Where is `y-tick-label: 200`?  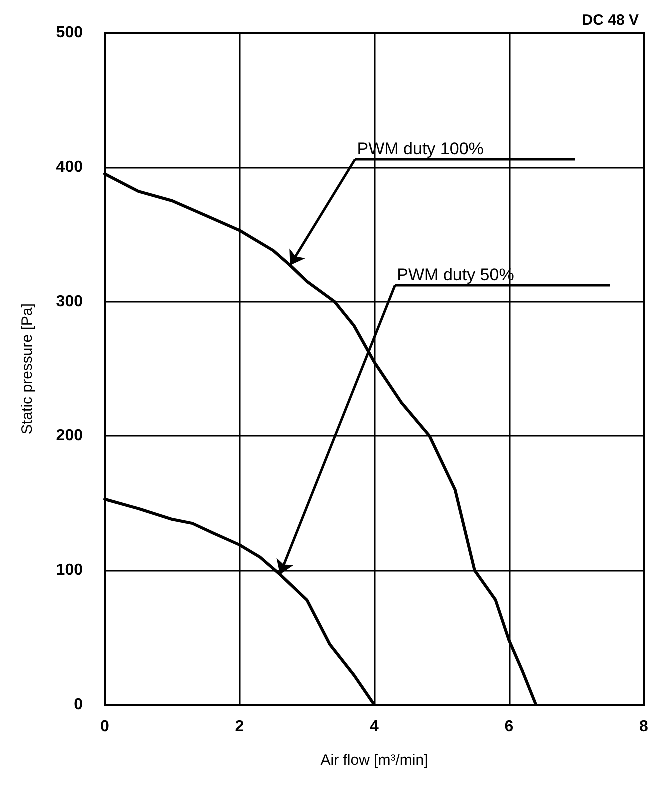
y-tick-label: 200 is located at coordinates (70, 436).